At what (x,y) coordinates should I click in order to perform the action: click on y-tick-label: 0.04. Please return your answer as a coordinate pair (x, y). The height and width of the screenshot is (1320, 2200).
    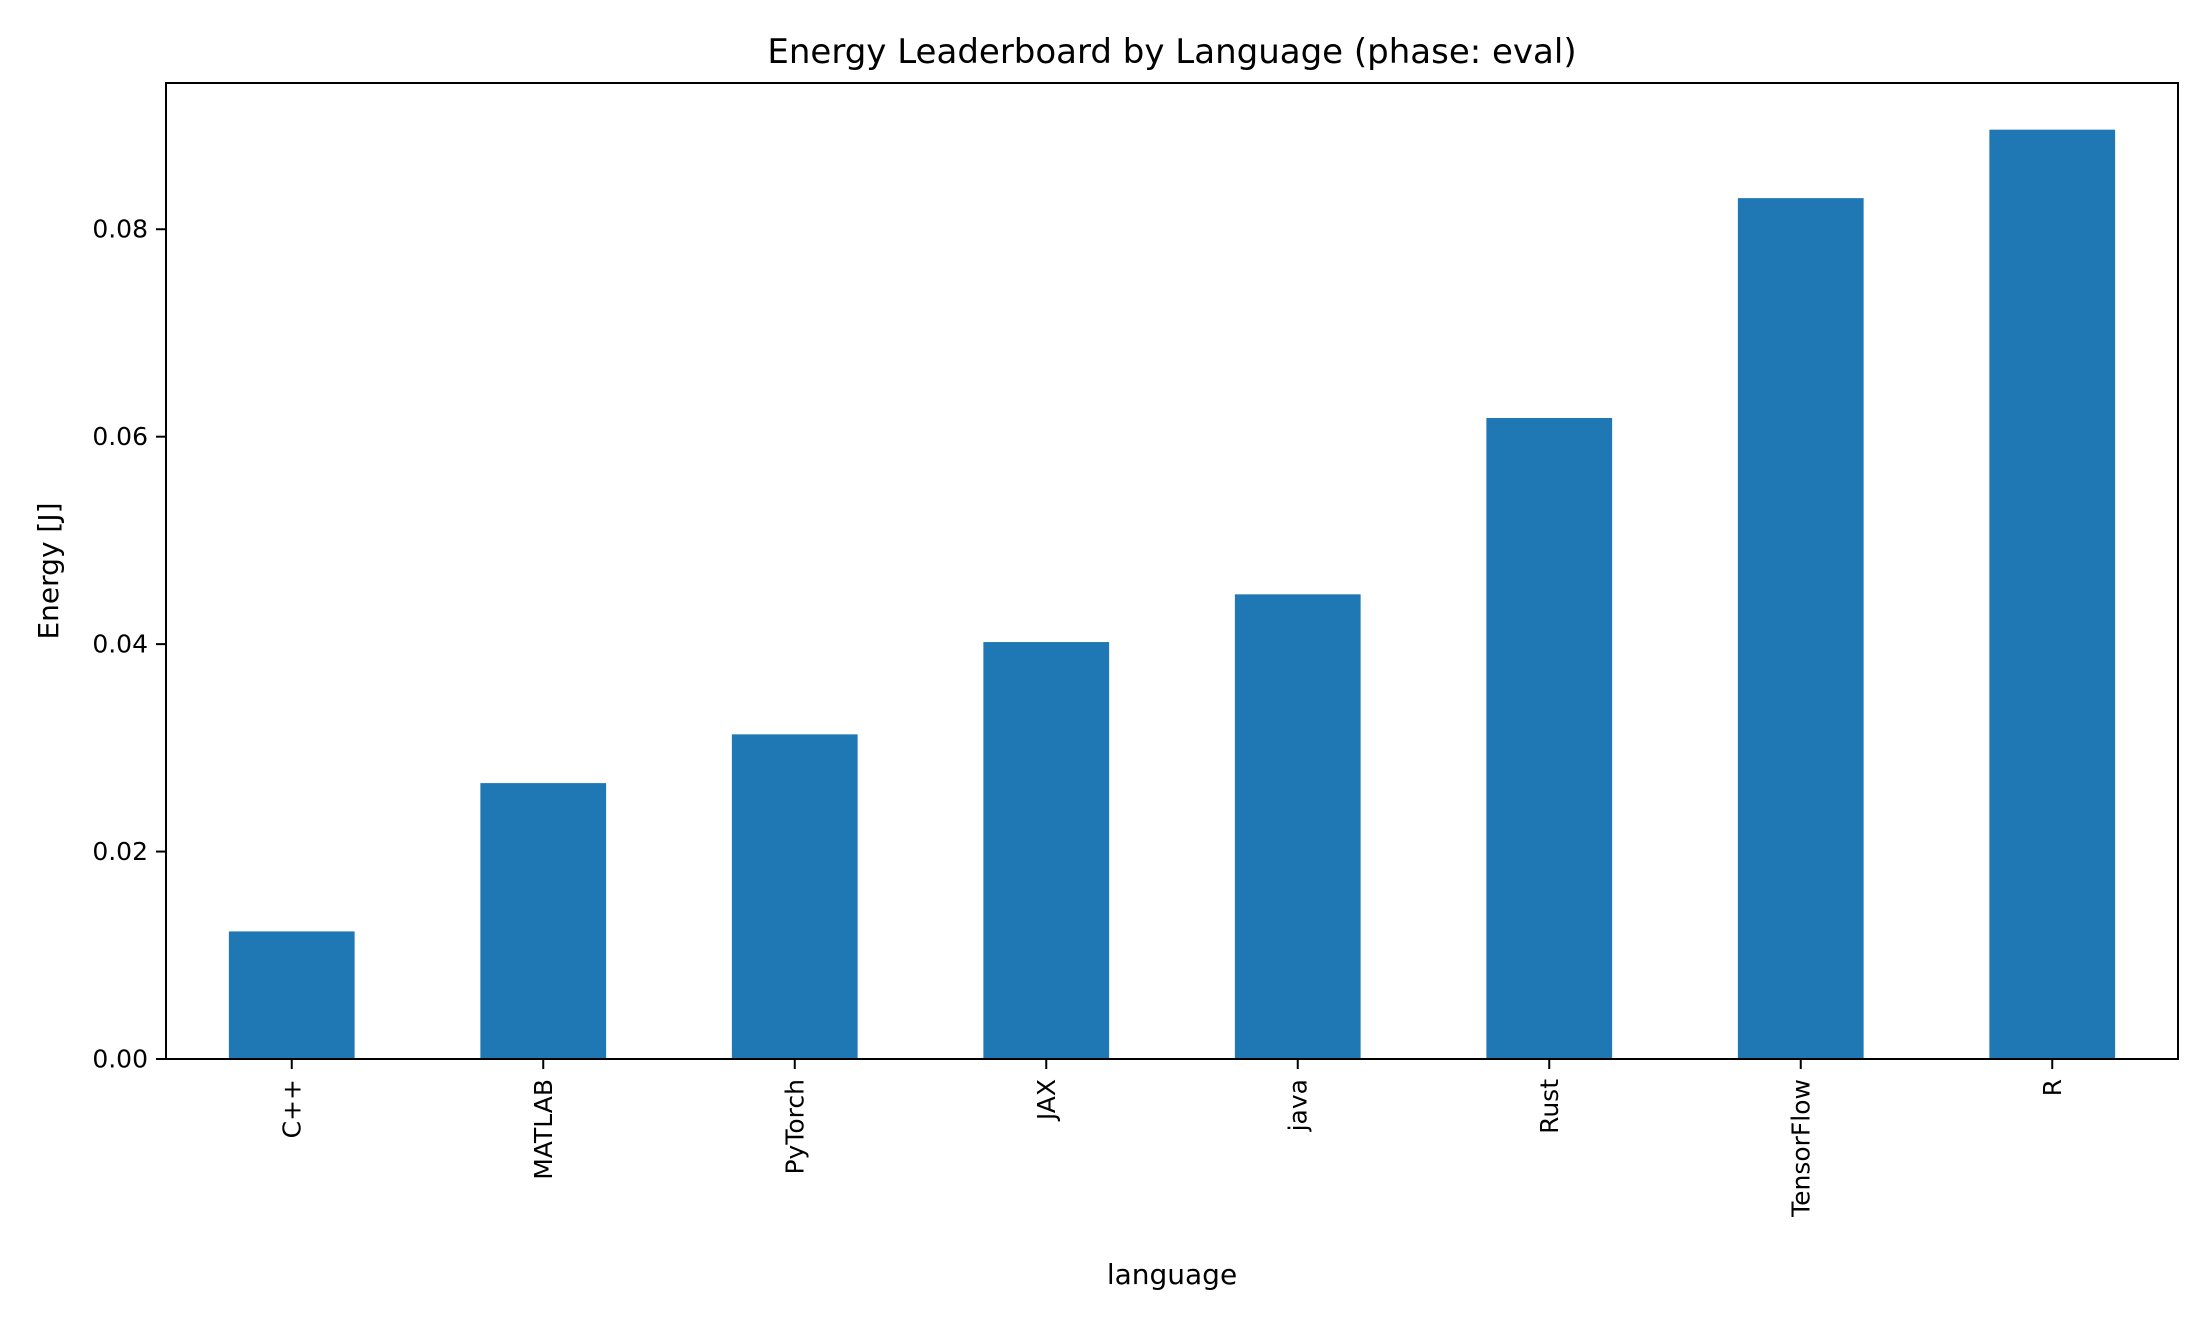
    Looking at the image, I should click on (120, 644).